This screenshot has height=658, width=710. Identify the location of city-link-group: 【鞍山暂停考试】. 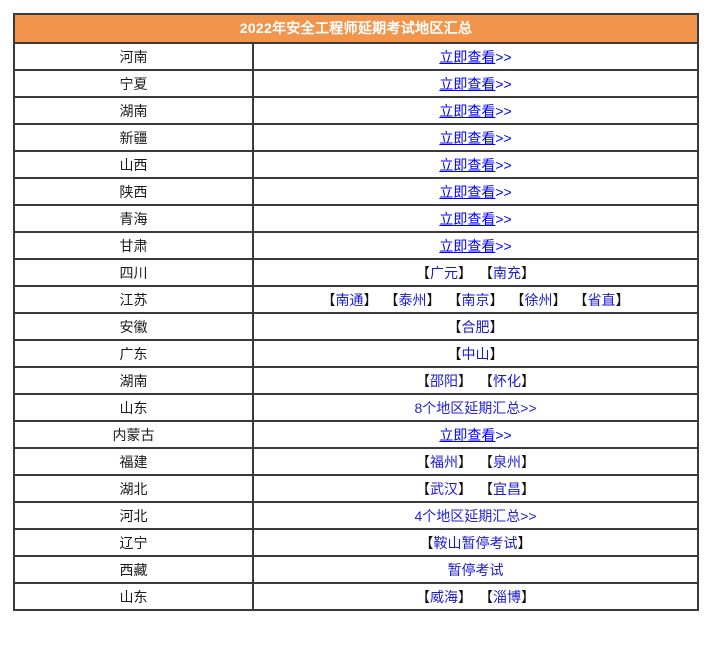
(476, 543).